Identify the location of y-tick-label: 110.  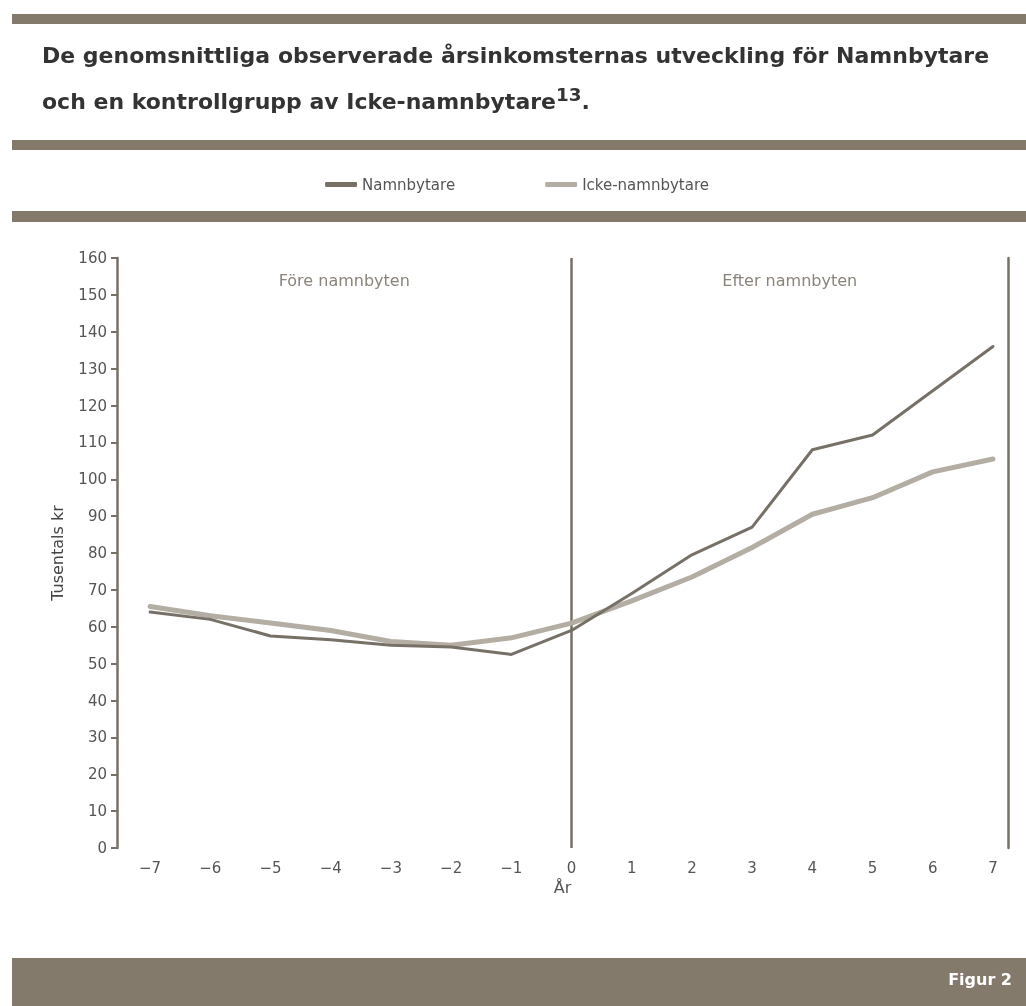
(92, 442).